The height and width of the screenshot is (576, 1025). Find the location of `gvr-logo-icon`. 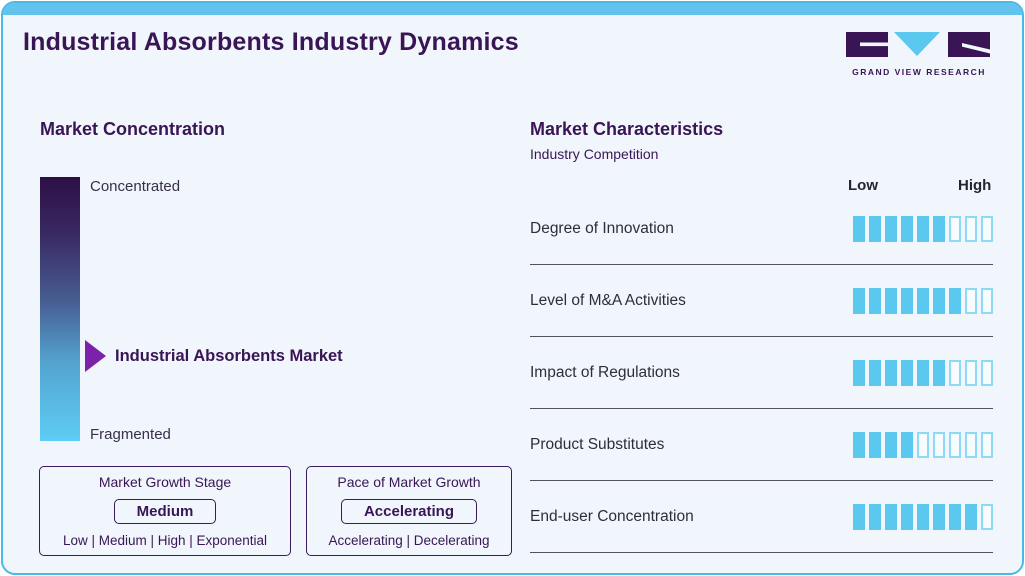

gvr-logo-icon is located at coordinates (918, 44).